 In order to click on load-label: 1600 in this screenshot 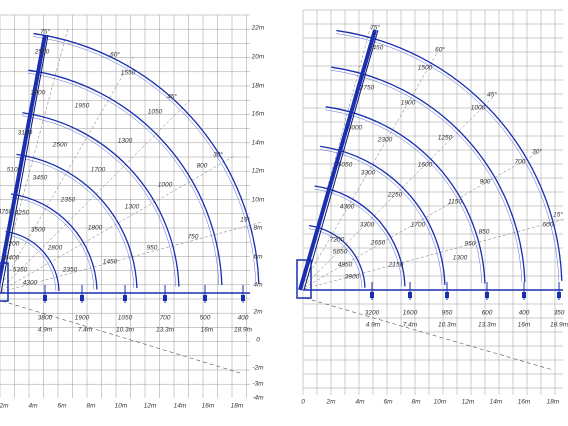, I will do `click(410, 313)`.